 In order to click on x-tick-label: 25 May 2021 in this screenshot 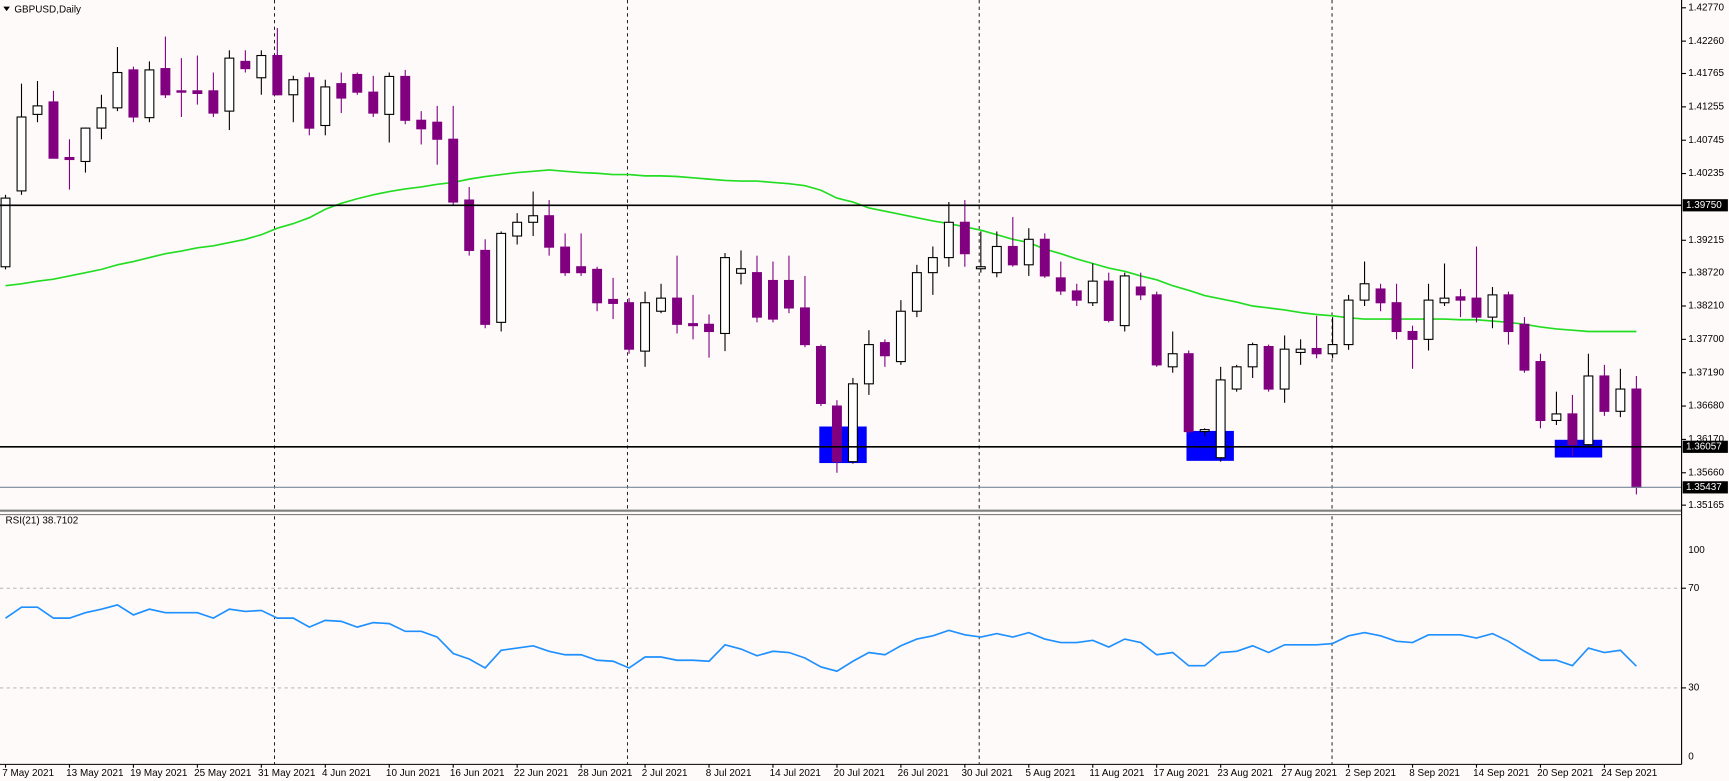, I will do `click(223, 773)`.